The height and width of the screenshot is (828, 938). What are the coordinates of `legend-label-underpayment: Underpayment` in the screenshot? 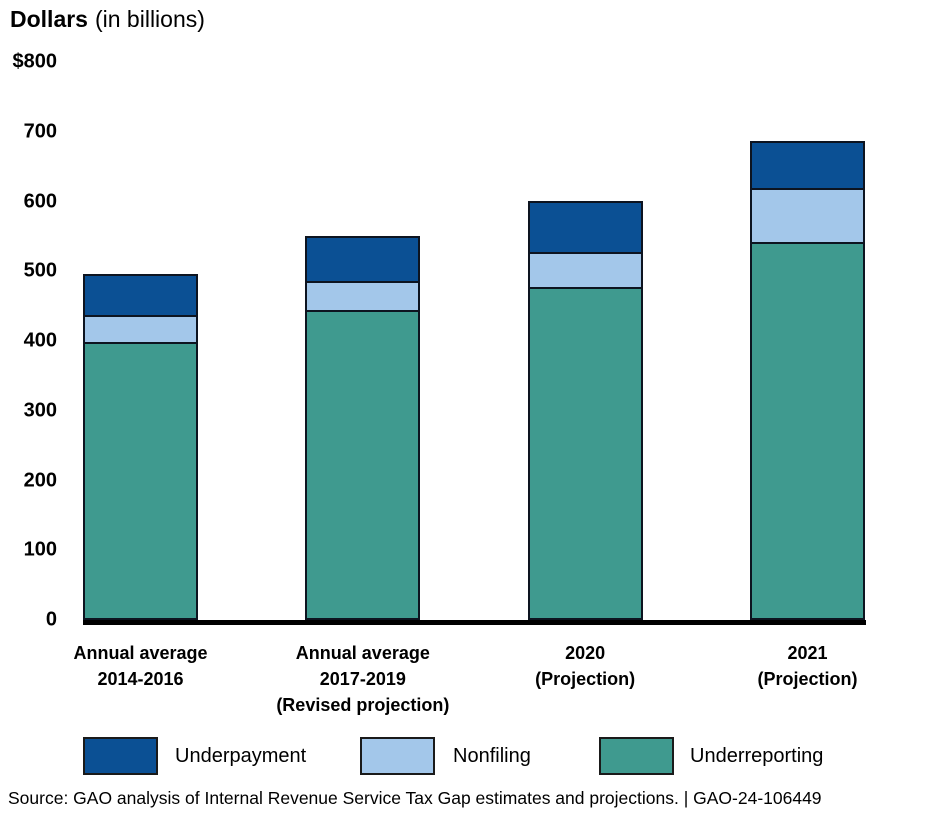 It's located at (241, 756).